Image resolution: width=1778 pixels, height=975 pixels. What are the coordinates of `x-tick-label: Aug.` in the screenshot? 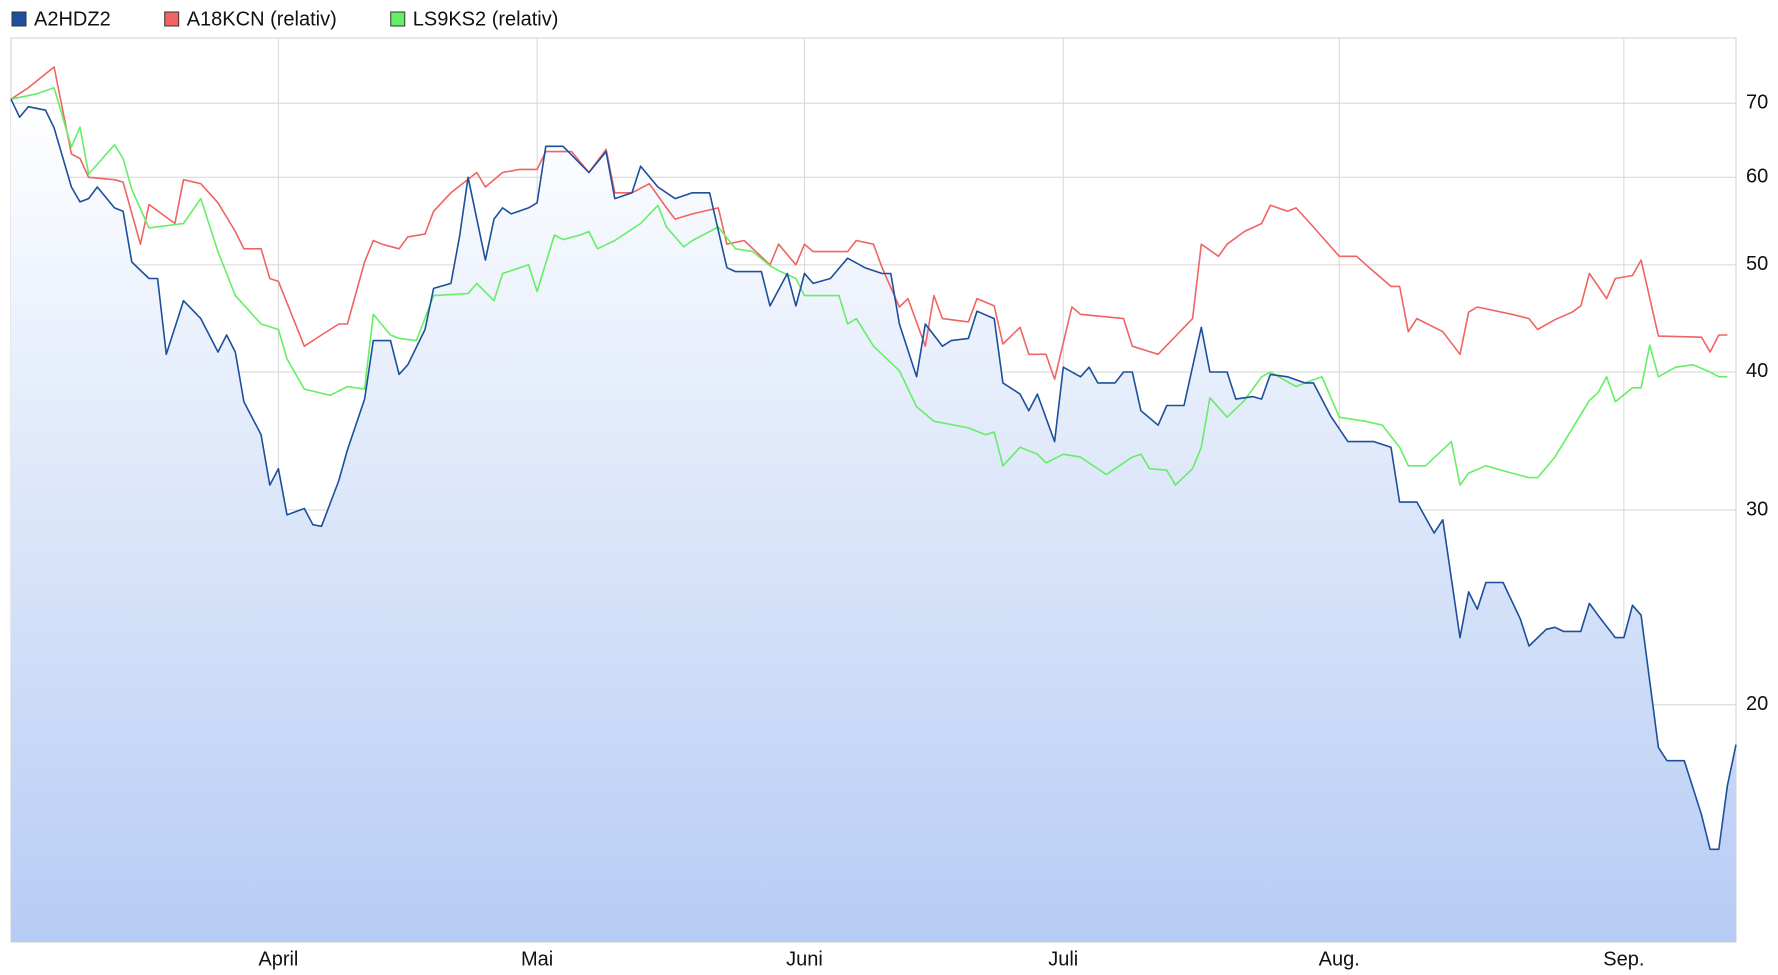 It's located at (1339, 959).